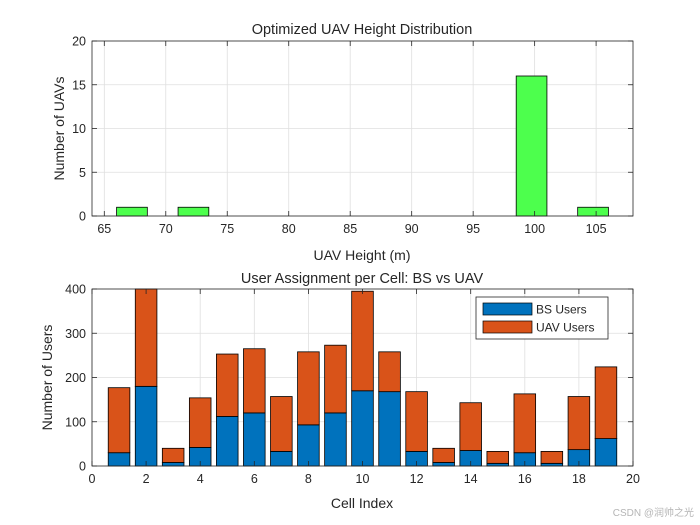  I want to click on x-tick-label: 80, so click(289, 229).